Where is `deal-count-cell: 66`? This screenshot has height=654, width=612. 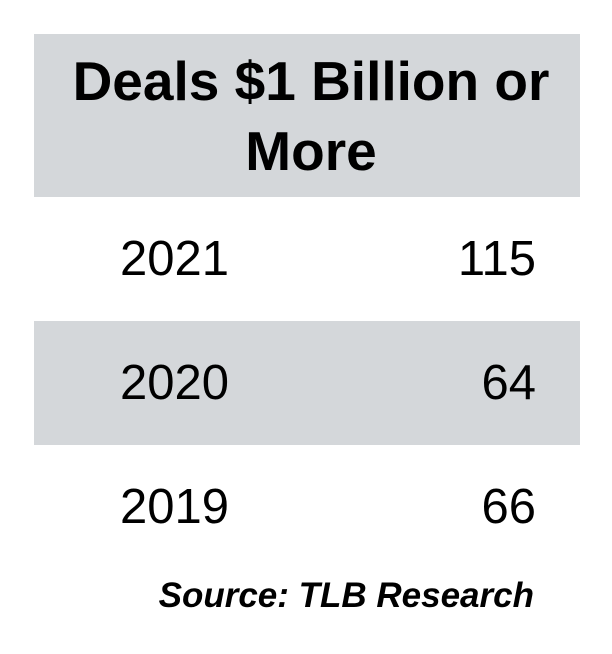
deal-count-cell: 66 is located at coordinates (508, 506).